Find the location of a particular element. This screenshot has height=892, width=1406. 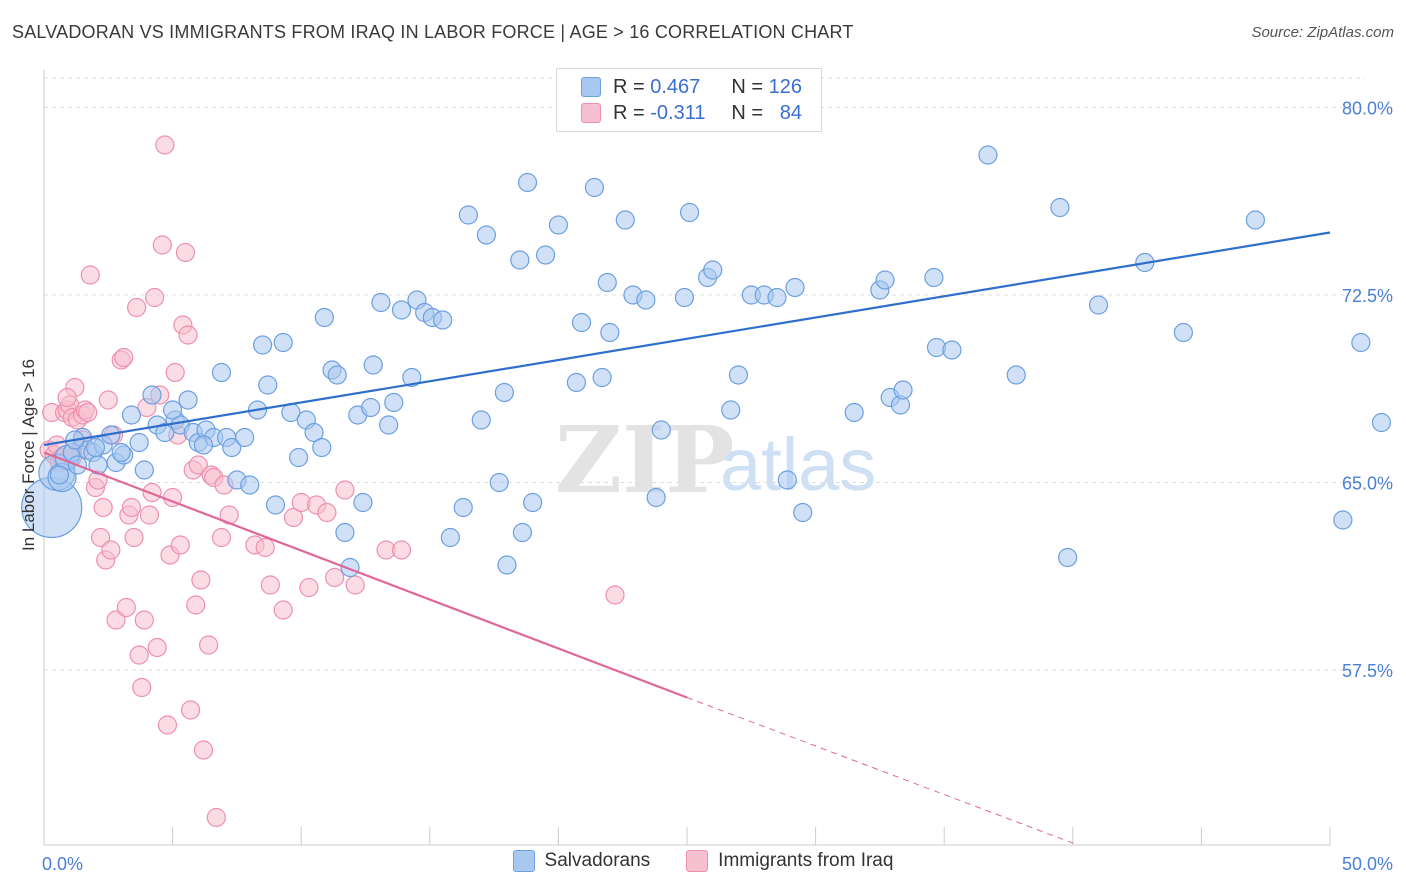

watermark: ZIP atlas is located at coordinates (715, 460).